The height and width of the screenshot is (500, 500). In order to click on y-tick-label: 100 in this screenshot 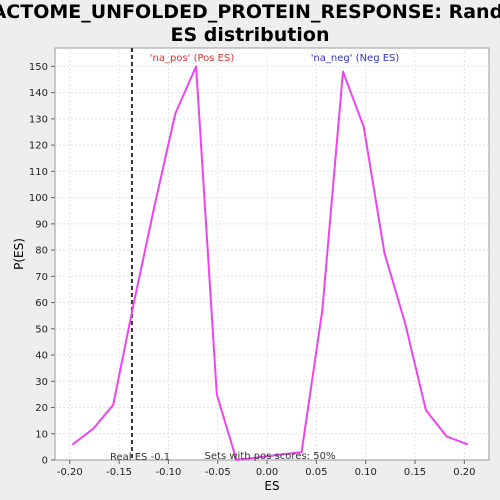, I will do `click(38, 198)`.